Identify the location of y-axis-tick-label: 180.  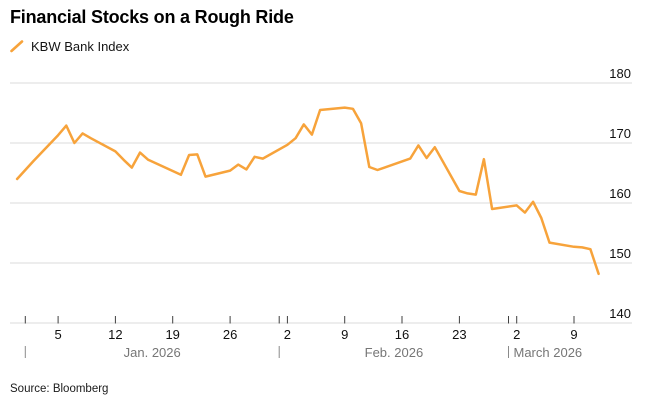
(620, 73).